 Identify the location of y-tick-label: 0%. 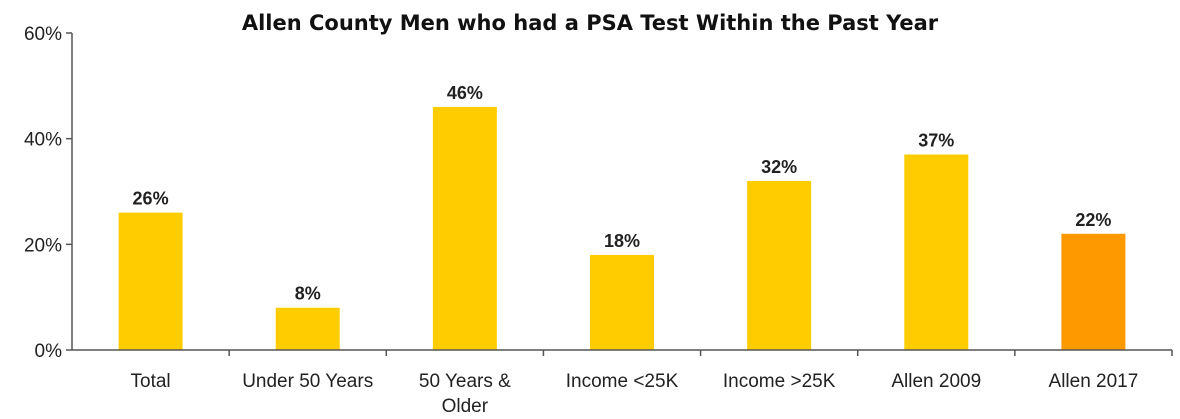
(49, 351).